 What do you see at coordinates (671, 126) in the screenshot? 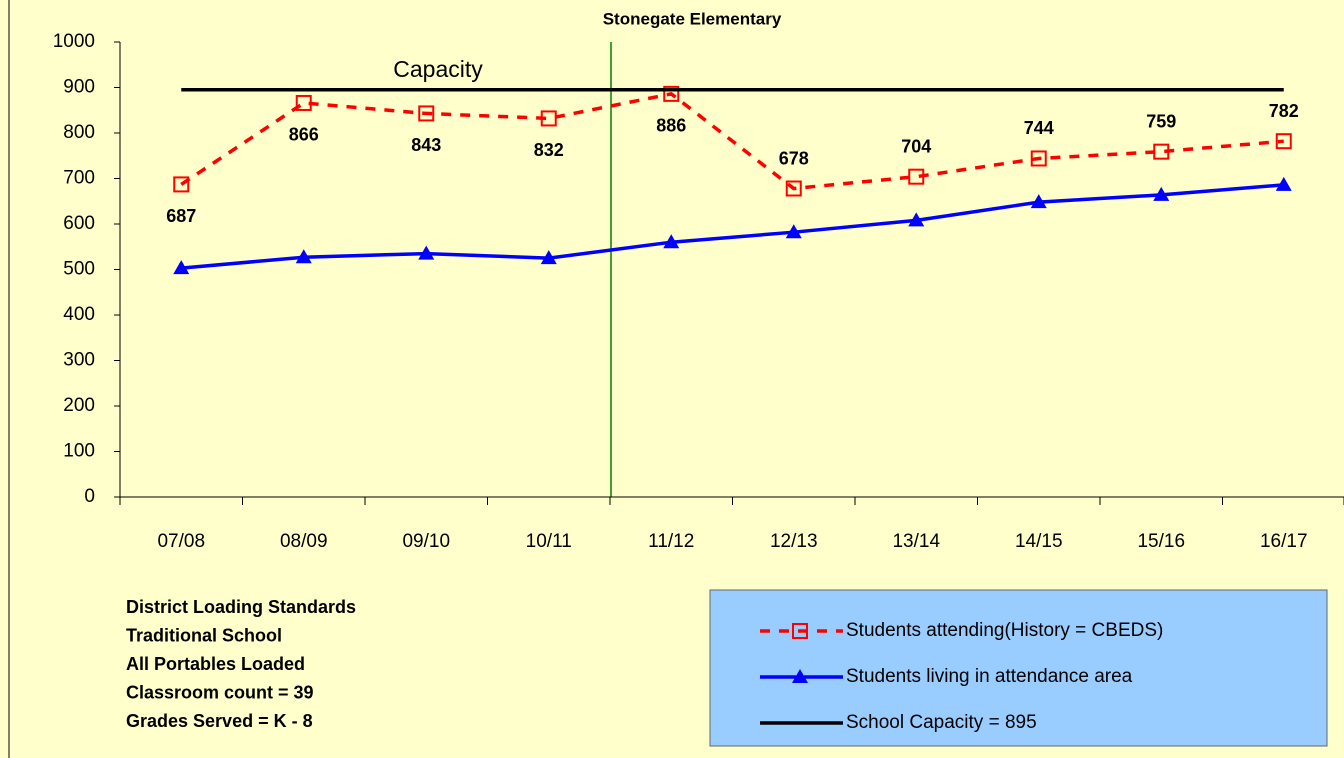
I see `data-label: 886` at bounding box center [671, 126].